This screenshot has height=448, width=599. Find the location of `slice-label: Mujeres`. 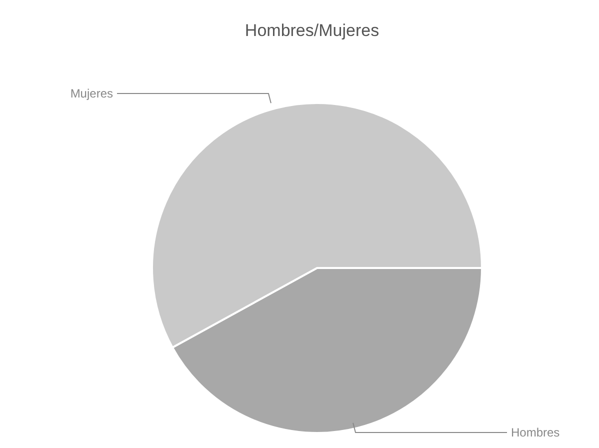

slice-label: Mujeres is located at coordinates (91, 93).